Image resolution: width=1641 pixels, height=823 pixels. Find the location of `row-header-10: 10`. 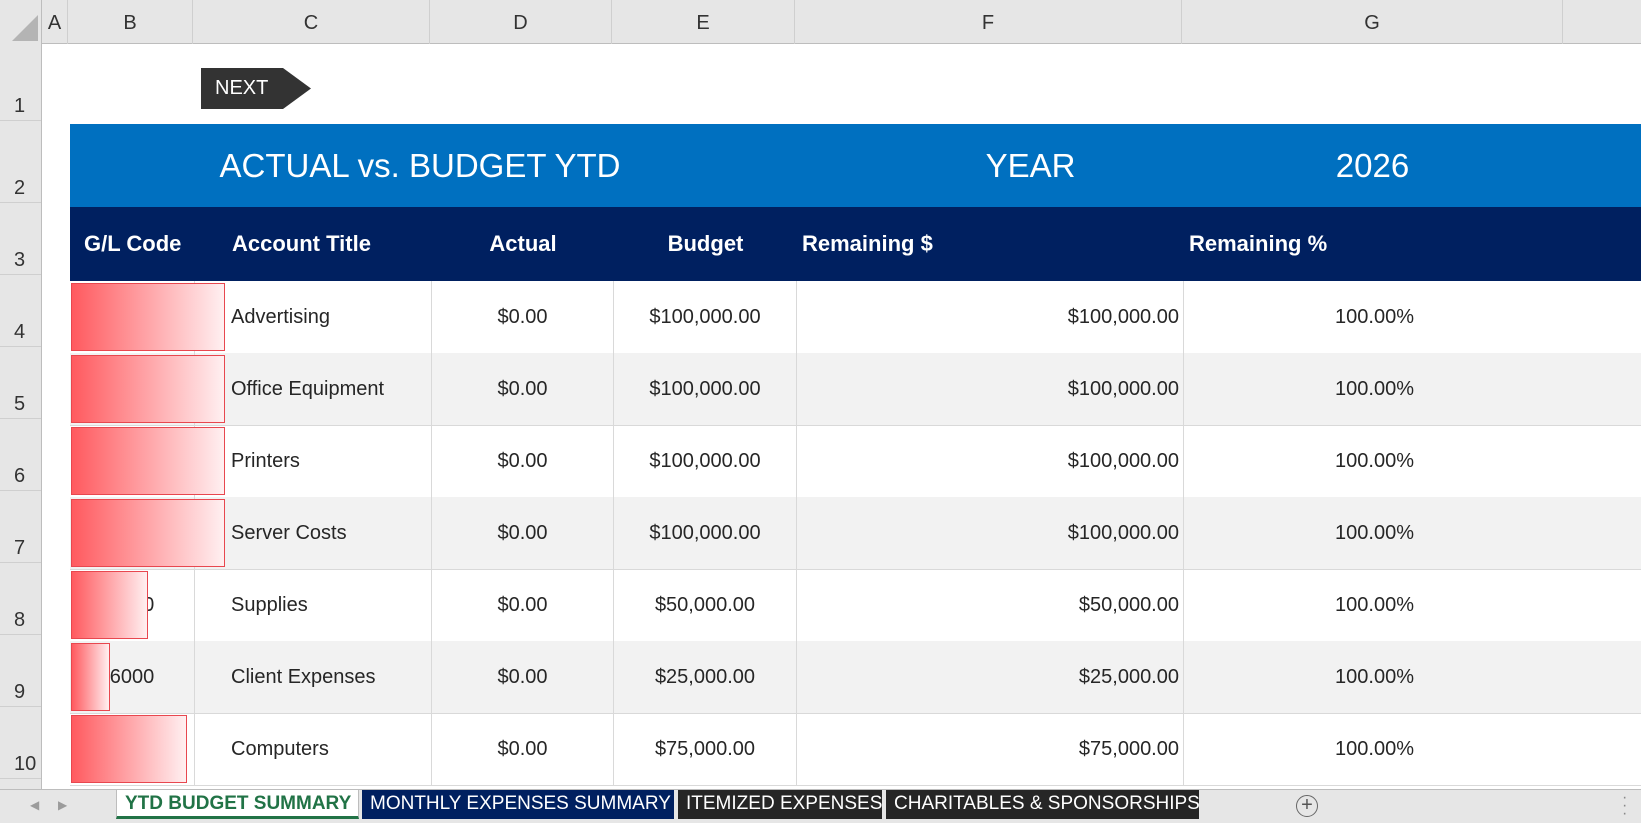

row-header-10: 10 is located at coordinates (20, 743).